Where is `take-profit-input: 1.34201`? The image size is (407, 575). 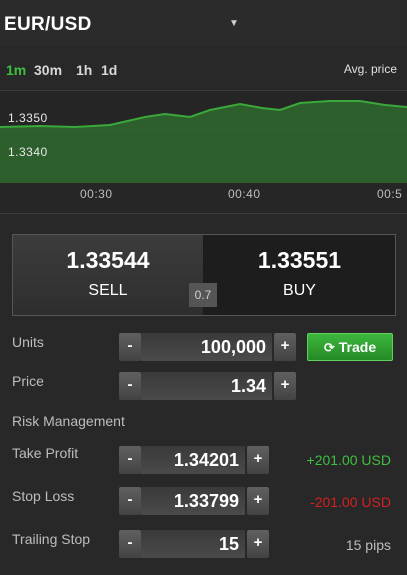 take-profit-input: 1.34201 is located at coordinates (193, 460).